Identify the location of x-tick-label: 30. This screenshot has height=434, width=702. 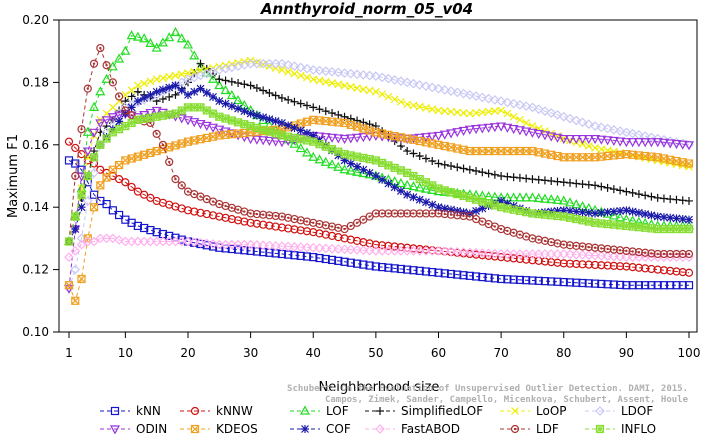
(250, 353).